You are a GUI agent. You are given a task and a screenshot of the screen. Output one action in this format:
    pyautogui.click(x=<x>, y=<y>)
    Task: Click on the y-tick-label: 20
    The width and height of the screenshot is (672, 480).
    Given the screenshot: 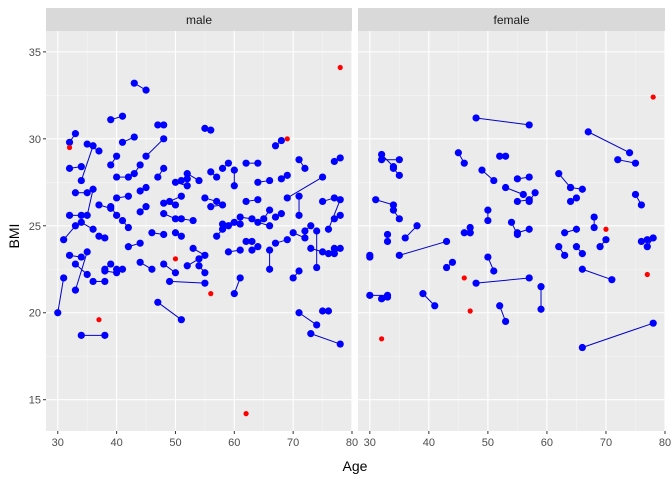 What is the action you would take?
    pyautogui.click(x=35, y=314)
    